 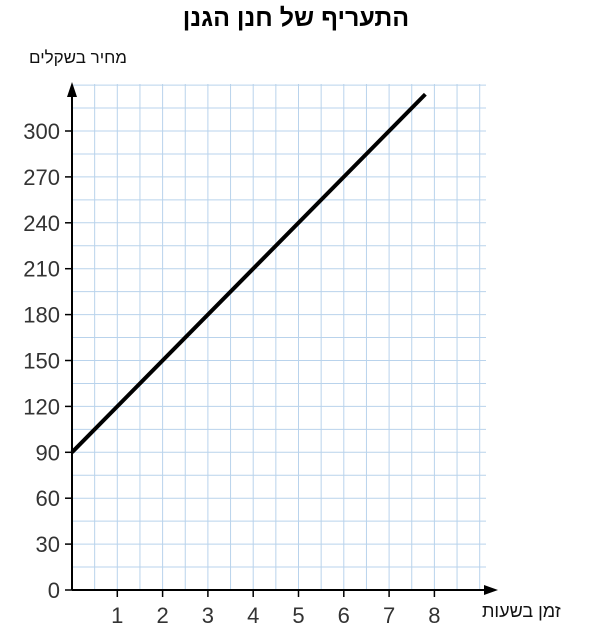 What do you see at coordinates (344, 615) in the screenshot?
I see `x-tick-label: 6` at bounding box center [344, 615].